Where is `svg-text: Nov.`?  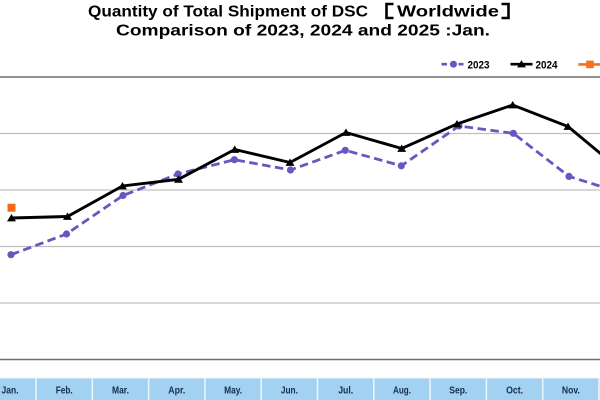 svg-text: Nov. is located at coordinates (571, 390).